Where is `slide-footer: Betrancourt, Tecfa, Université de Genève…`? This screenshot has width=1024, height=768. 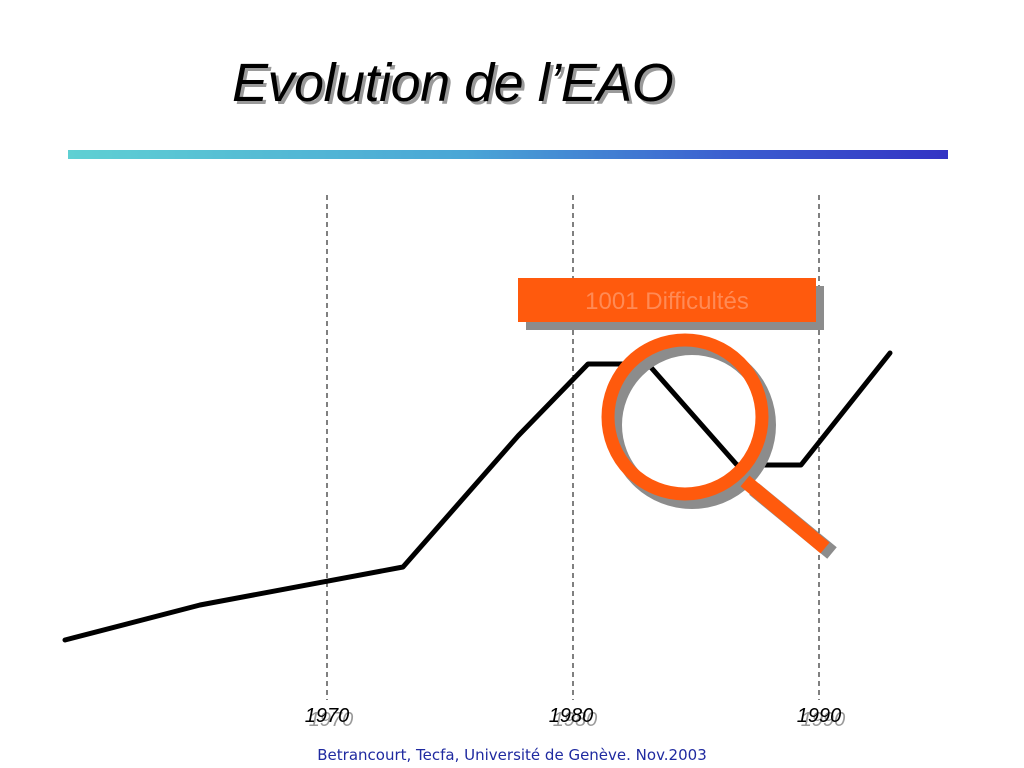
slide-footer: Betrancourt, Tecfa, Université de Genève… is located at coordinates (512, 755).